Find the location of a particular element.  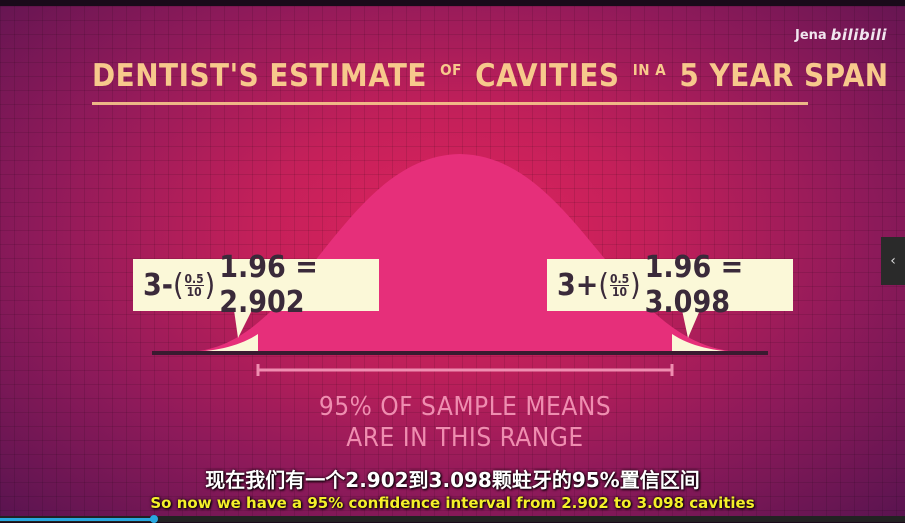

title-part: CAVITIES is located at coordinates (547, 76).